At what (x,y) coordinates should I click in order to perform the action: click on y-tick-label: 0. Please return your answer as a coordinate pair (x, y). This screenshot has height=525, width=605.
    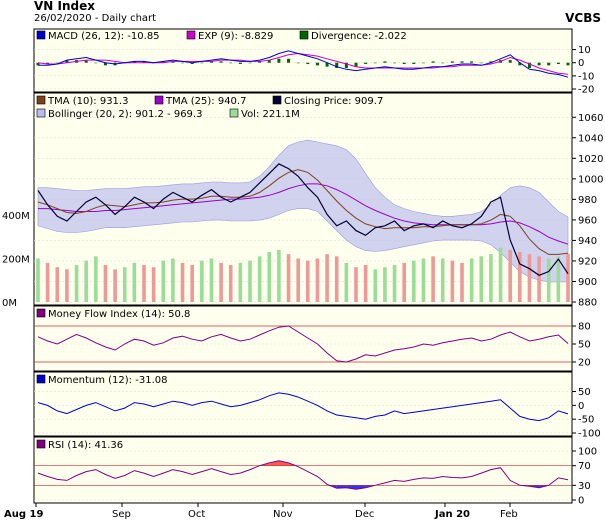
    Looking at the image, I should click on (581, 501).